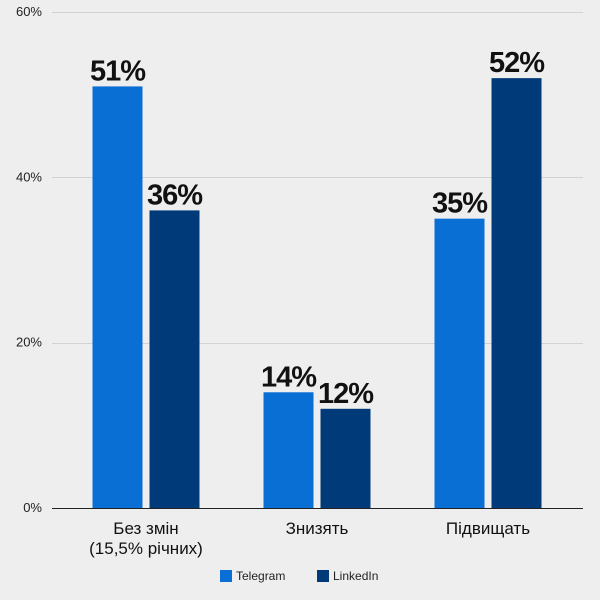 Image resolution: width=600 pixels, height=600 pixels. What do you see at coordinates (517, 63) in the screenshot?
I see `data-label: 52%` at bounding box center [517, 63].